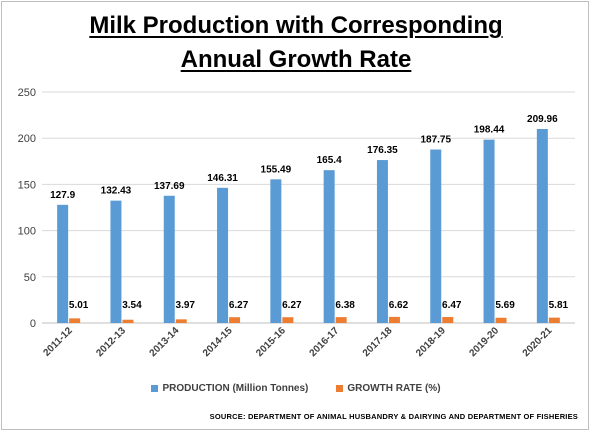 The image size is (592, 433). I want to click on y-tick-label: 250, so click(27, 93).